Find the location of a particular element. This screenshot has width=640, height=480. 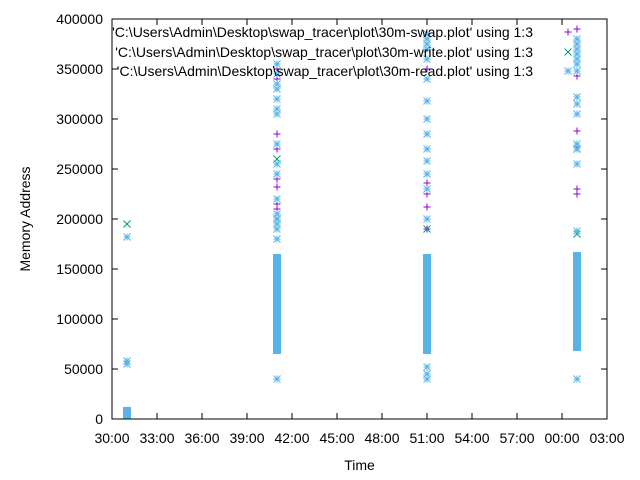

y-axis-title: Memory Address is located at coordinates (25, 218).